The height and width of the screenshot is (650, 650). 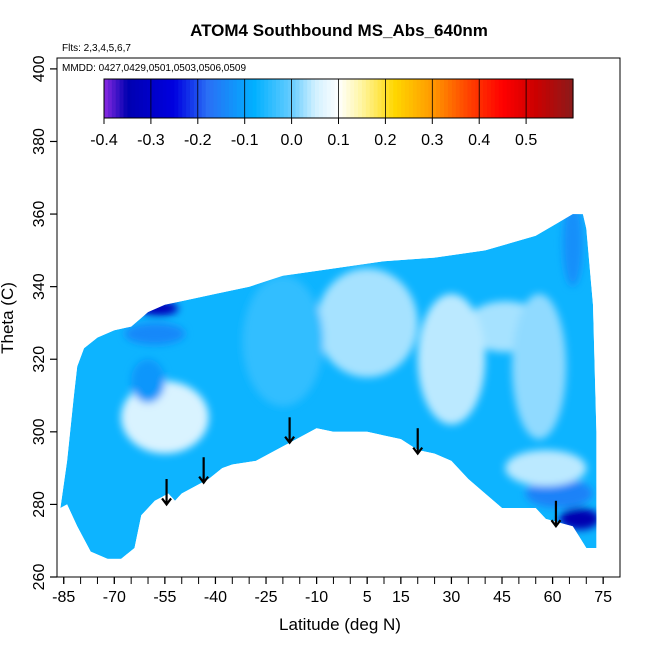 I want to click on x-tick-label: -25, so click(x=265, y=597).